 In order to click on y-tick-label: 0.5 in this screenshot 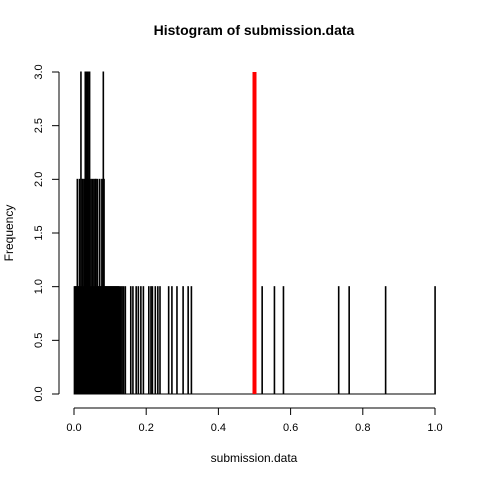, I will do `click(39, 340)`.